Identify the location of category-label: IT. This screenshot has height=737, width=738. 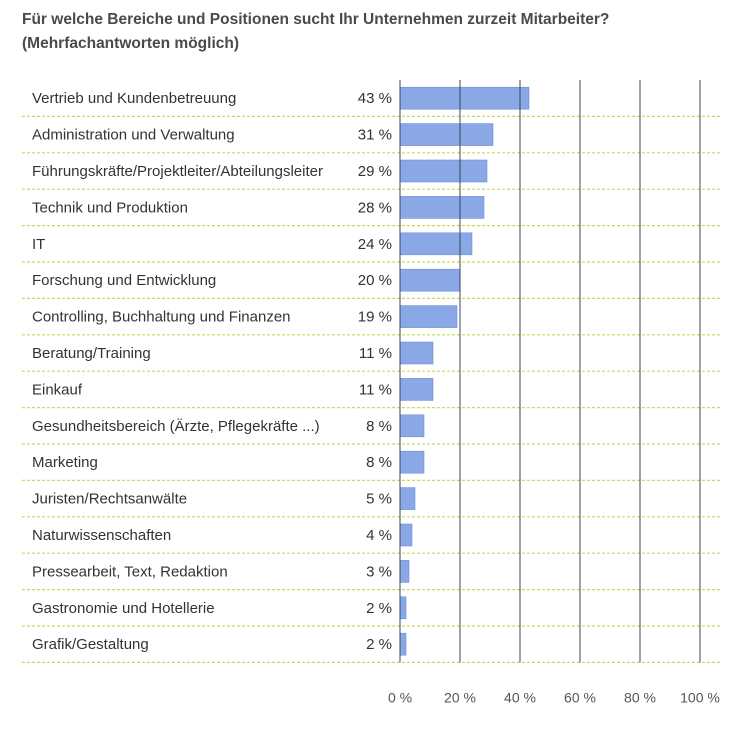
(38, 244).